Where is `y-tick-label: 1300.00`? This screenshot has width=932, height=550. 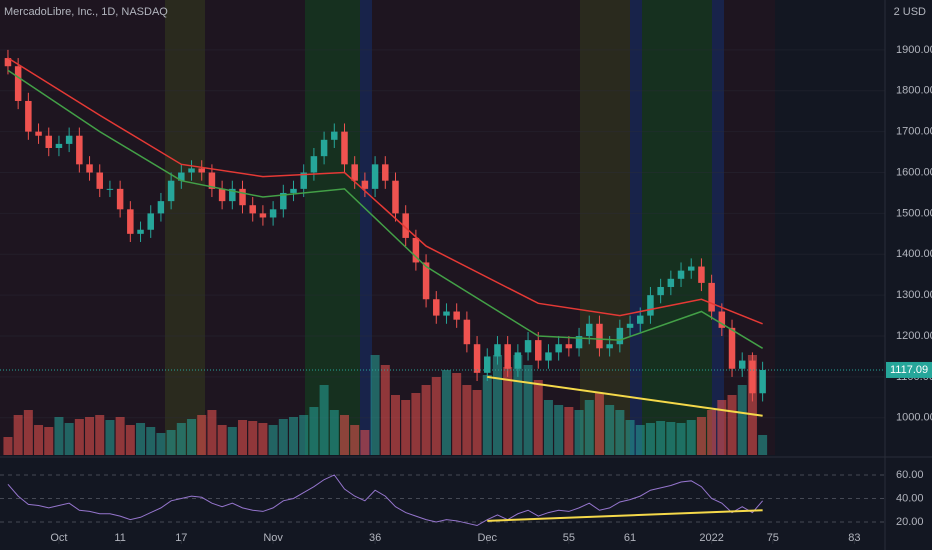
y-tick-label: 1300.00 is located at coordinates (914, 295).